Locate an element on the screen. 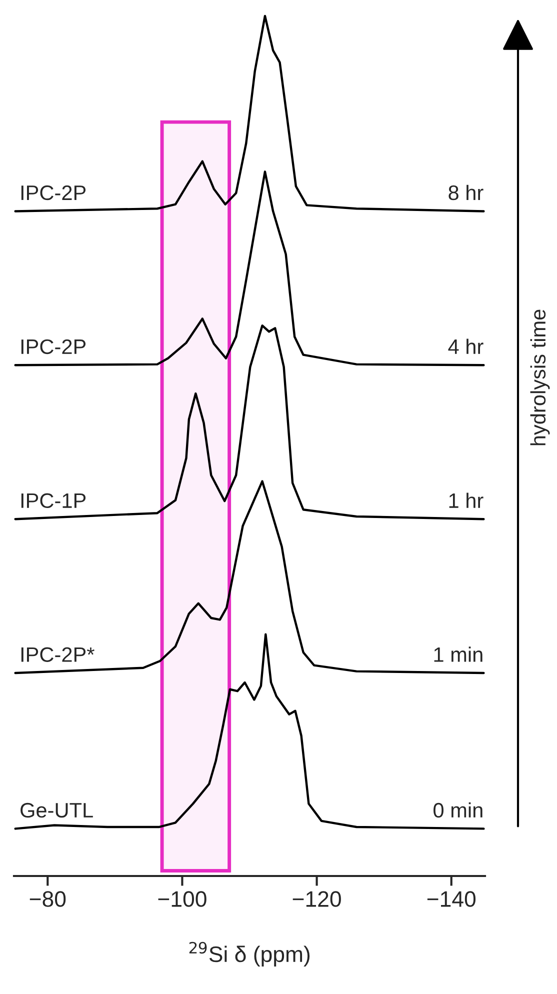  text: hydrolysis time is located at coordinates (540, 378).